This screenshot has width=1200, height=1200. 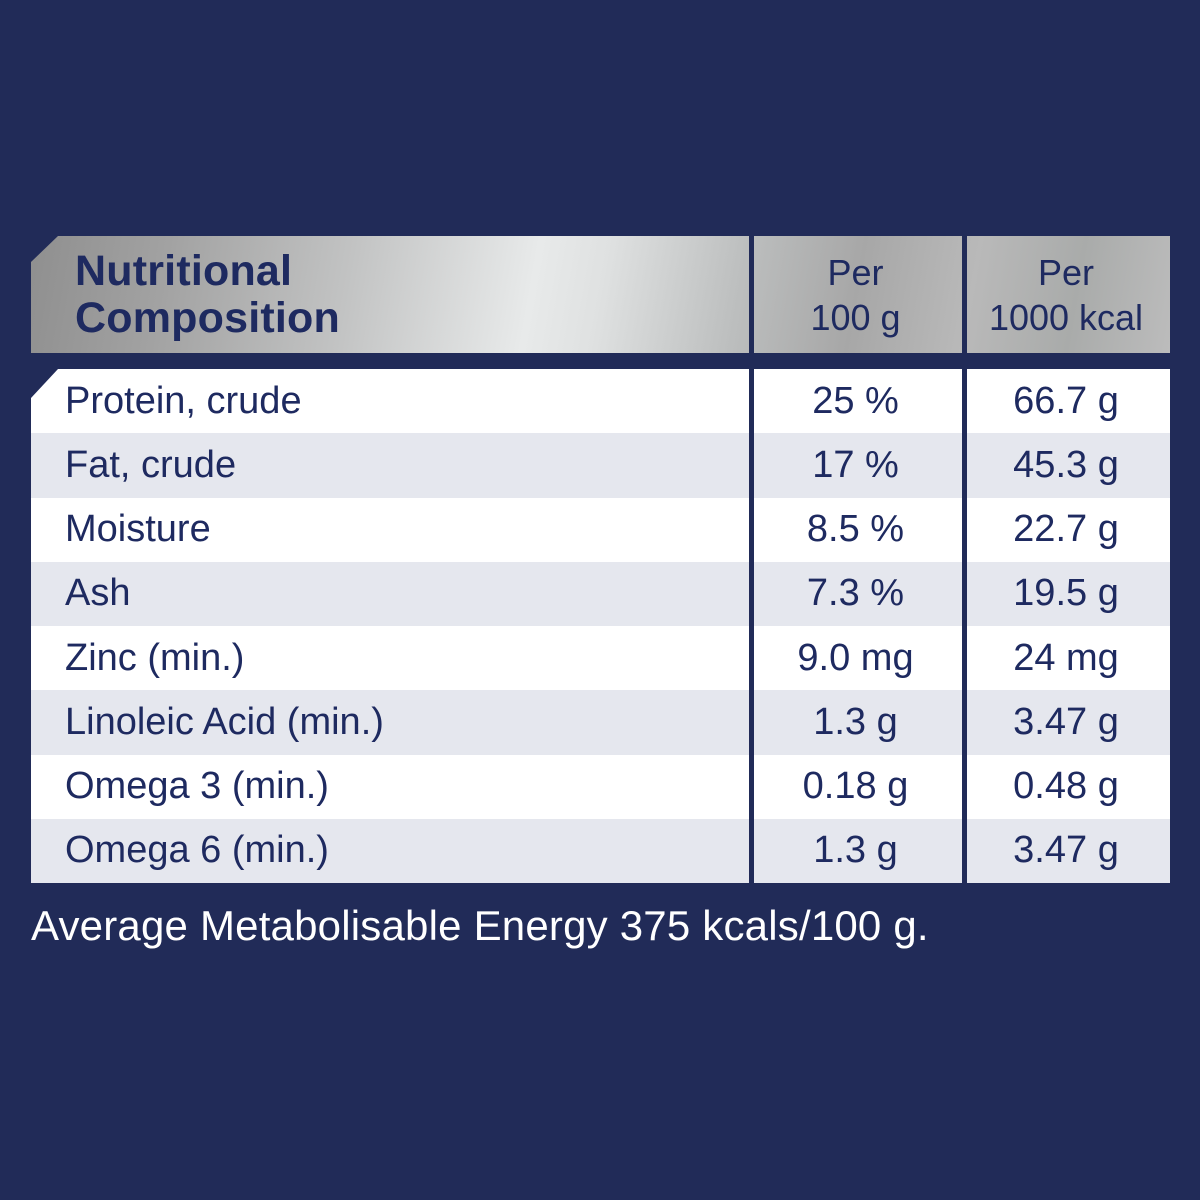 What do you see at coordinates (151, 464) in the screenshot?
I see `row-label: Fat, crude` at bounding box center [151, 464].